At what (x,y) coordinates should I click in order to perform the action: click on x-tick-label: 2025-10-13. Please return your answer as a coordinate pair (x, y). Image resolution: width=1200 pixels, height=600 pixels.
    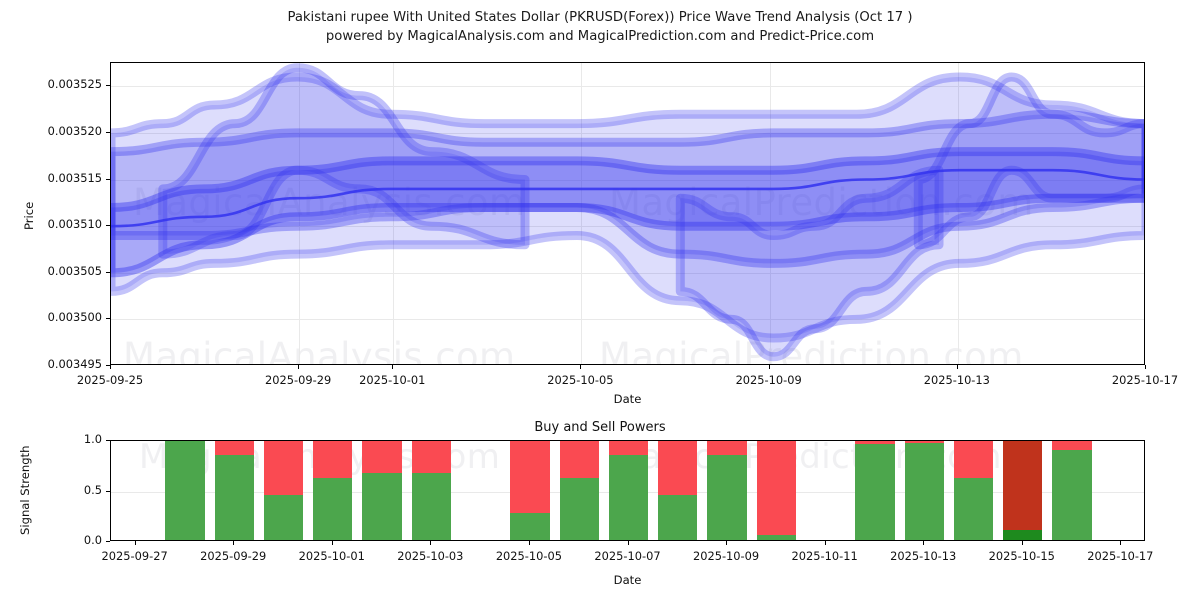
    Looking at the image, I should click on (956, 380).